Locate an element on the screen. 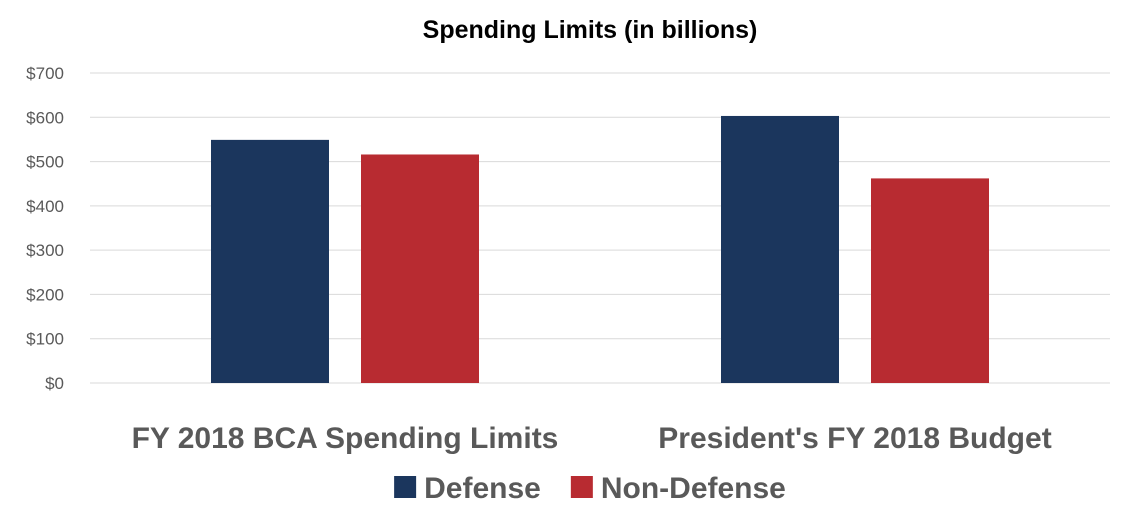  y-tick-label: $400 is located at coordinates (45, 206).